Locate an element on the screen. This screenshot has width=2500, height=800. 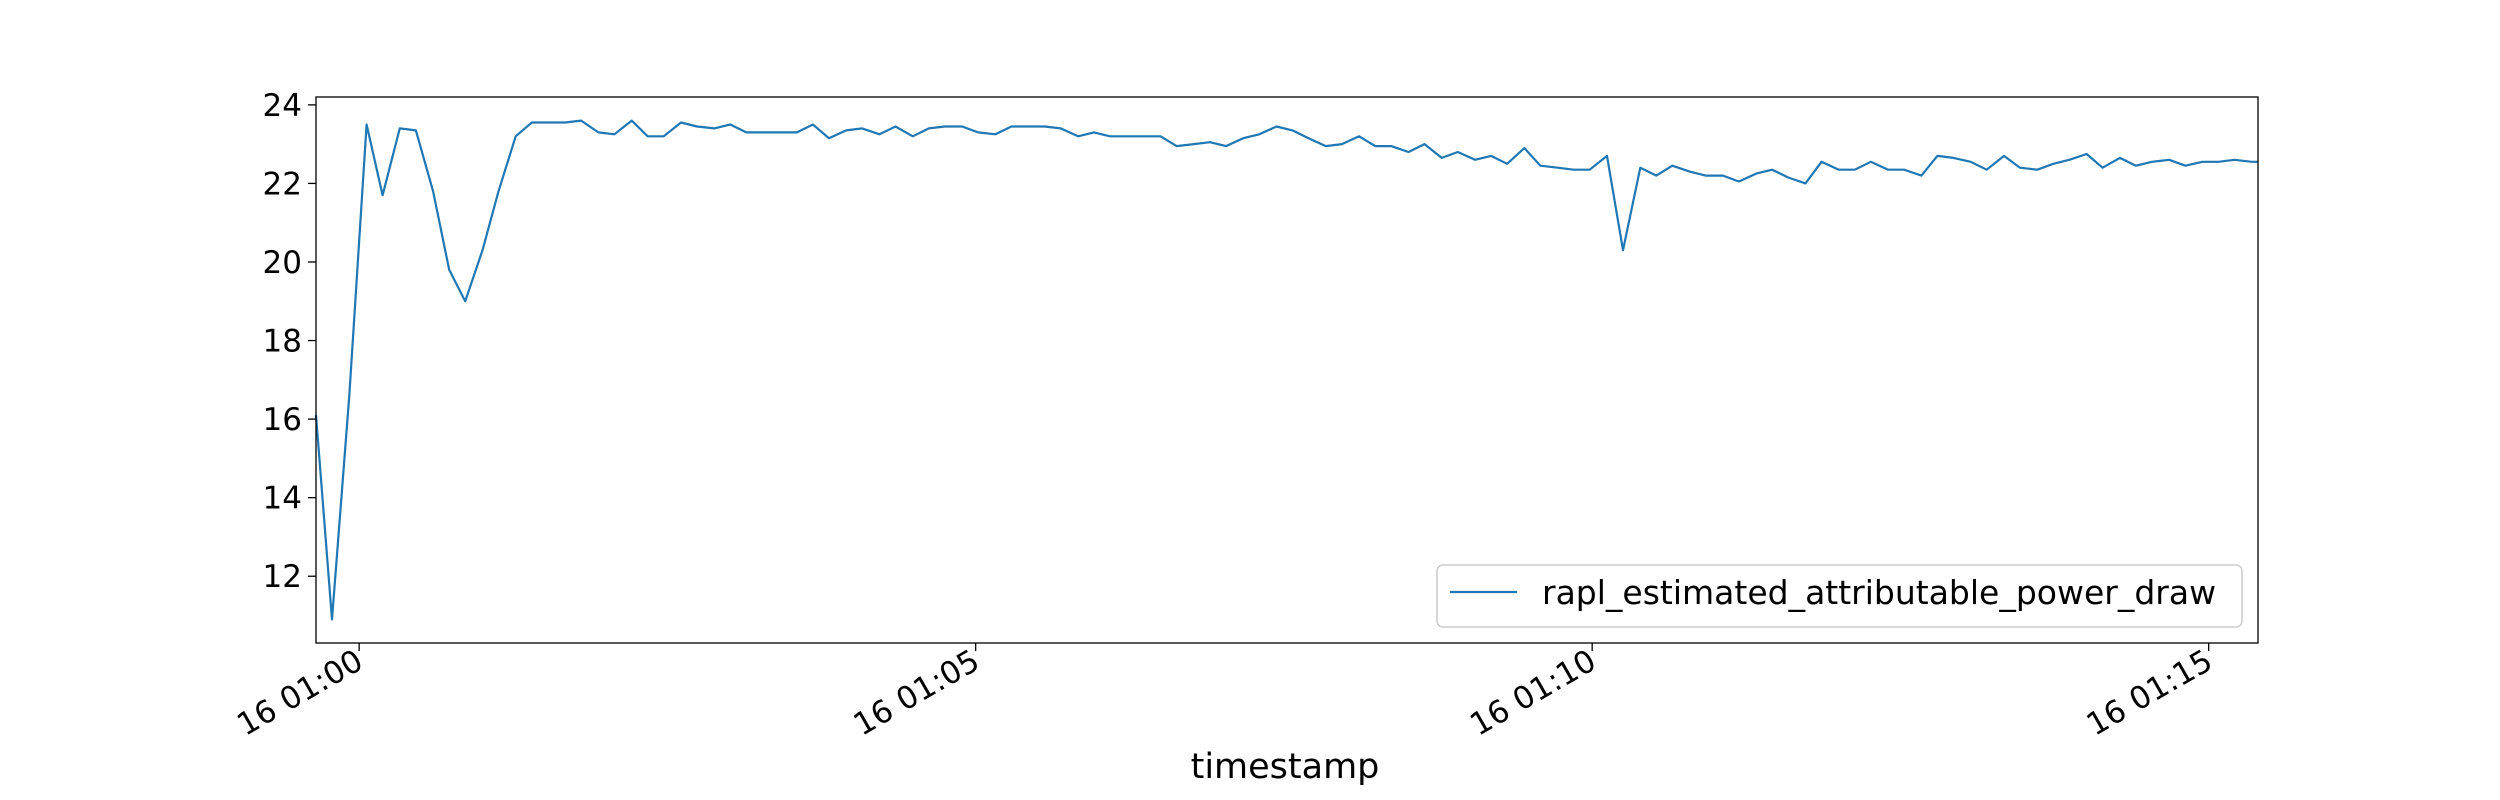
y-tick-label: 22 is located at coordinates (282, 184).